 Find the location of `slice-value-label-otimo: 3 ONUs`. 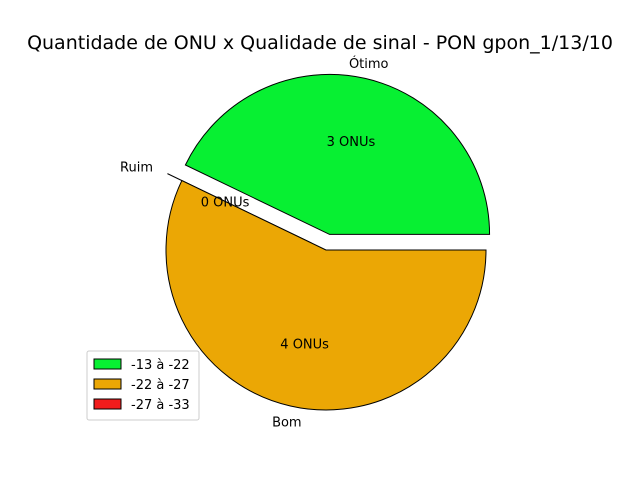

slice-value-label-otimo: 3 ONUs is located at coordinates (351, 142).